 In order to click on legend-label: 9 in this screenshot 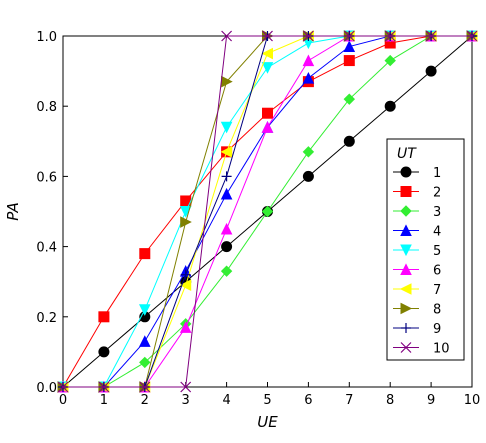, I will do `click(437, 329)`.